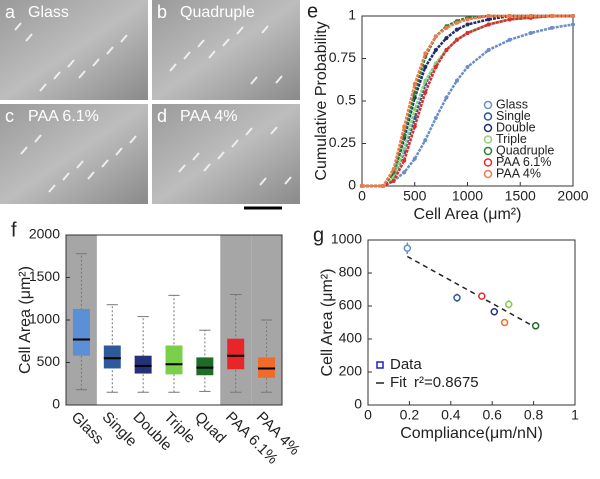 This screenshot has height=479, width=600. What do you see at coordinates (48, 12) in the screenshot?
I see `panel-label: Glass` at bounding box center [48, 12].